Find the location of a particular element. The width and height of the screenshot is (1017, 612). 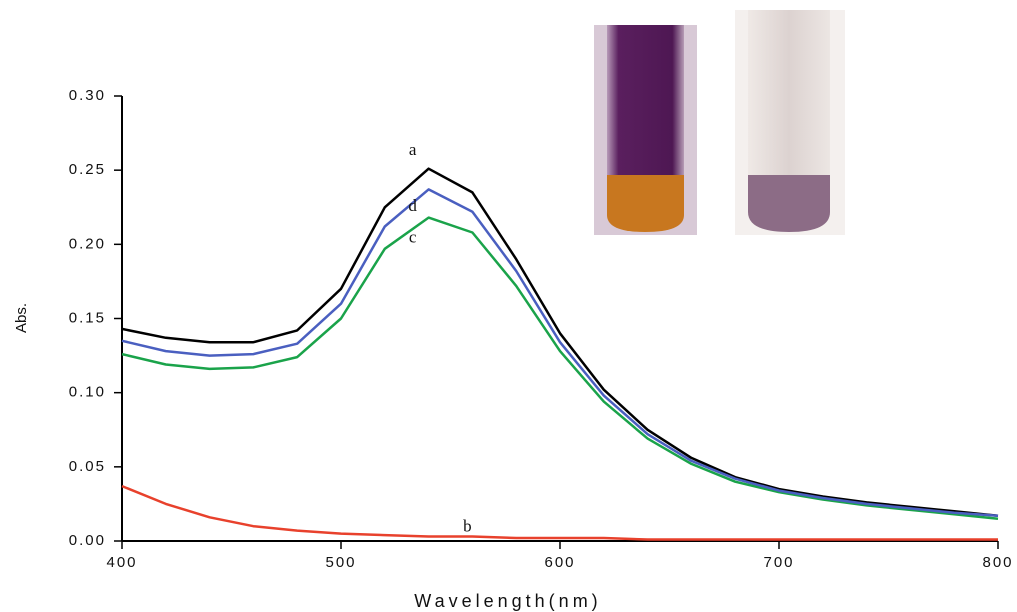

y-tick-label: 0.05 is located at coordinates (87, 466).